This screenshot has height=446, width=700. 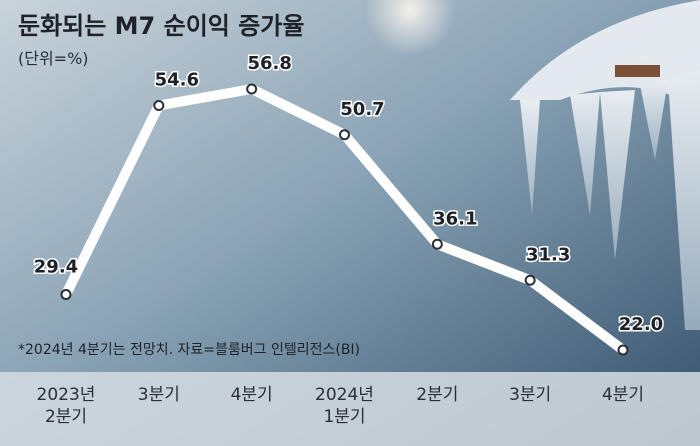 I want to click on chart-subtitle: (단위=%), so click(x=53, y=58).